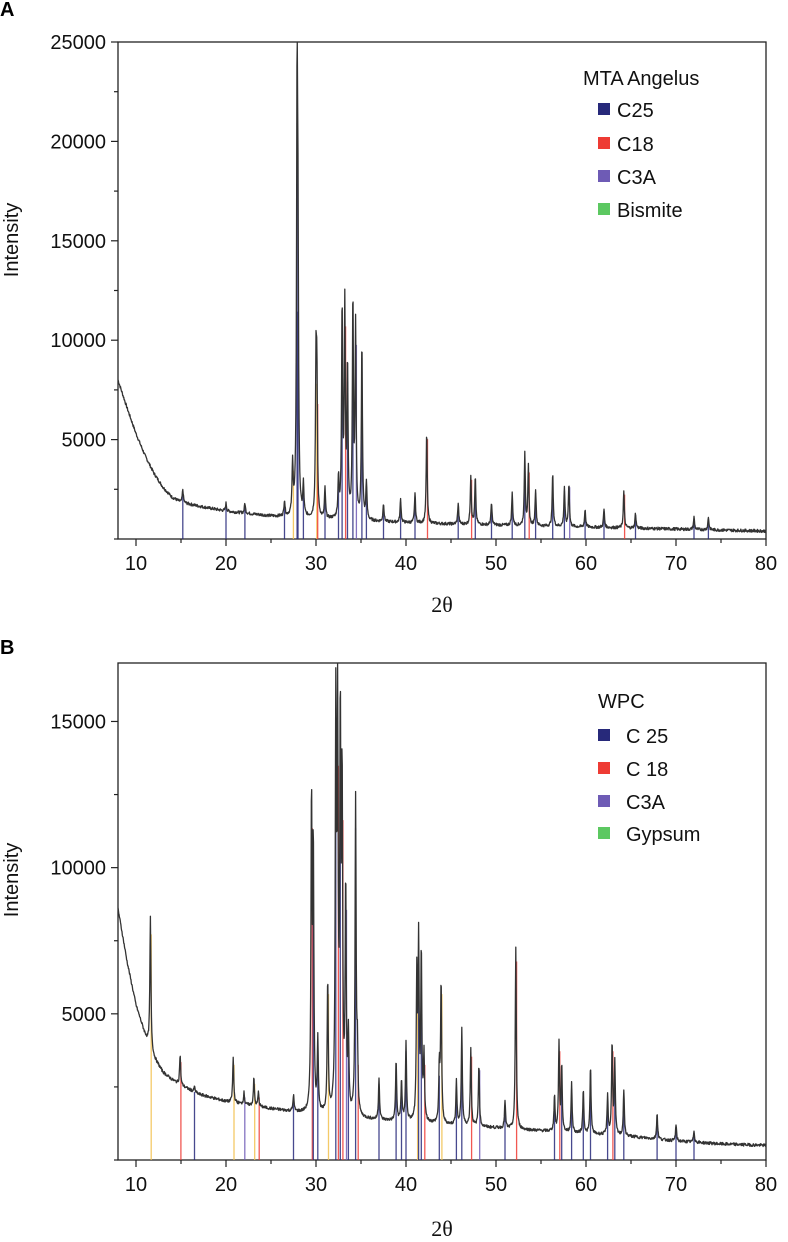 The image size is (788, 1242). I want to click on panel-b-legend-swatch-c25, so click(604, 735).